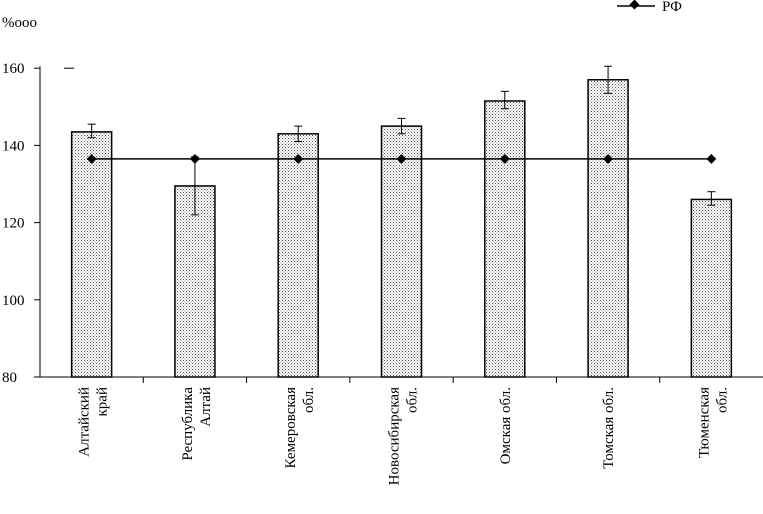  Describe the element at coordinates (85, 422) in the screenshot. I see `category-label: Алтайский` at that location.